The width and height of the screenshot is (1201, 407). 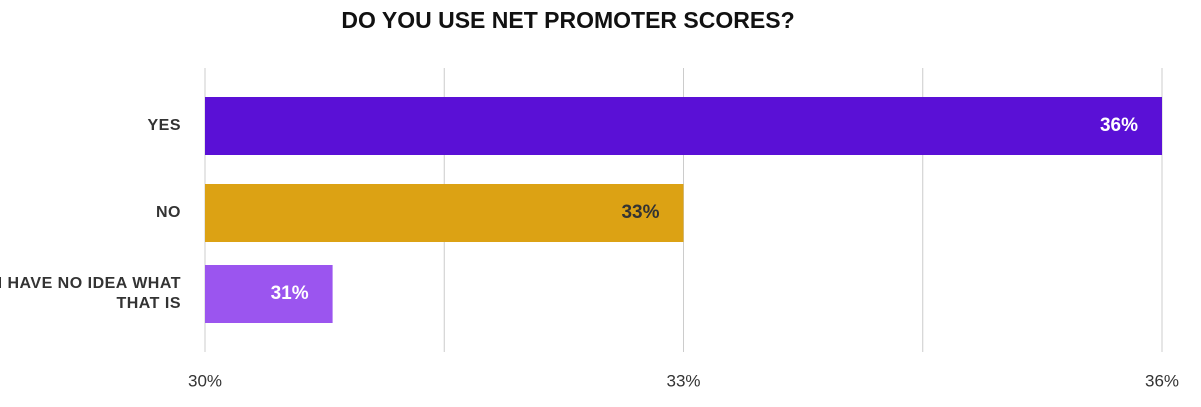 What do you see at coordinates (164, 125) in the screenshot?
I see `category-label: YES` at bounding box center [164, 125].